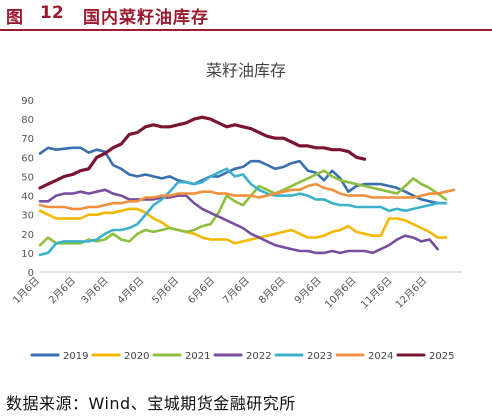  Describe the element at coordinates (258, 356) in the screenshot. I see `legend-label-2022: 2022` at that location.